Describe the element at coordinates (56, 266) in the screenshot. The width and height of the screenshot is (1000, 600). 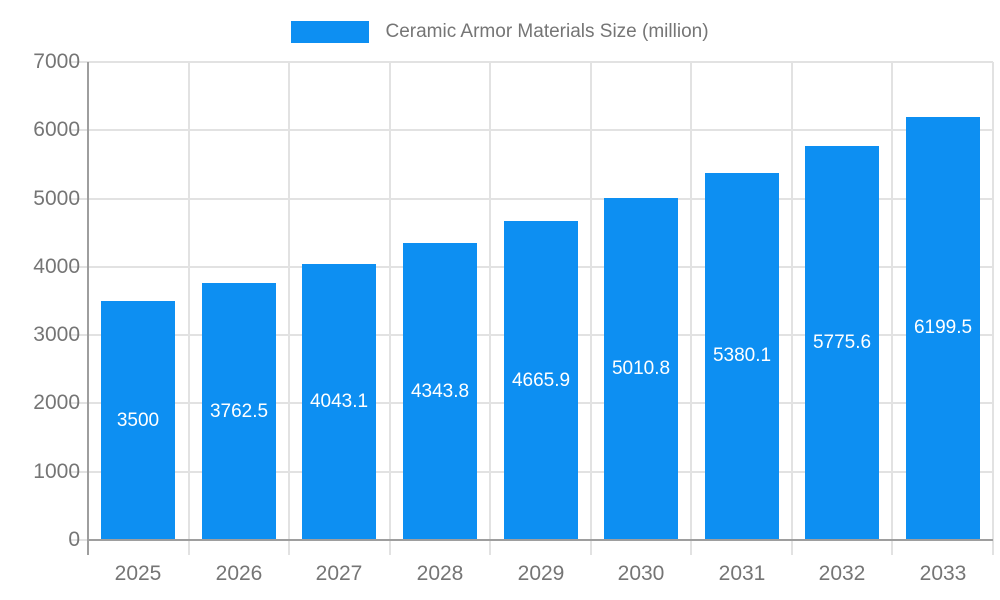
I see `y-axis-tick-label: 4000` at that location.